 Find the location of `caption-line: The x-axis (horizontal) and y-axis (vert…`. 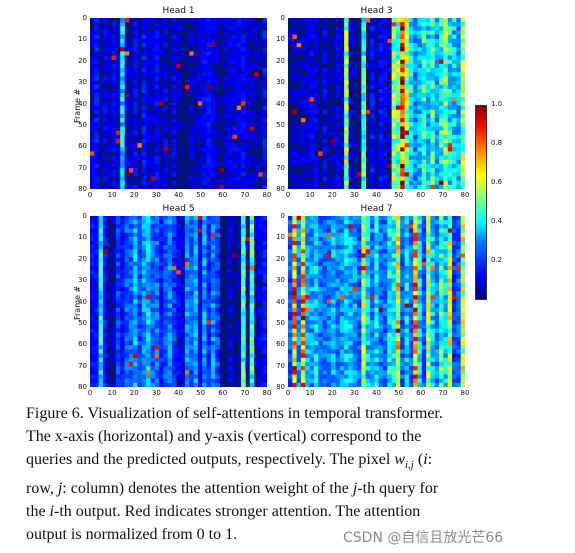

caption-line: The x-axis (horizontal) and y-axis (vert… is located at coordinates (224, 436).